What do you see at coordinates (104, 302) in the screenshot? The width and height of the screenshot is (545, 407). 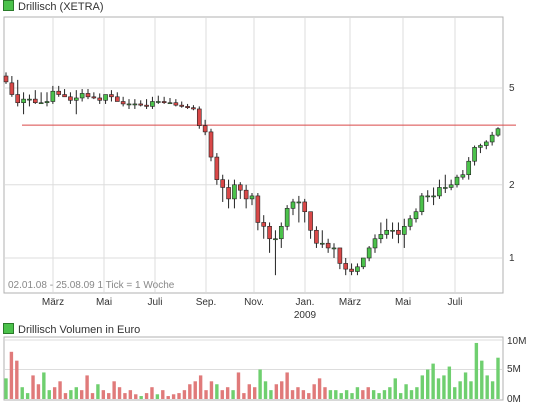 I see `x-tick-label-may-08: Mai` at bounding box center [104, 302].